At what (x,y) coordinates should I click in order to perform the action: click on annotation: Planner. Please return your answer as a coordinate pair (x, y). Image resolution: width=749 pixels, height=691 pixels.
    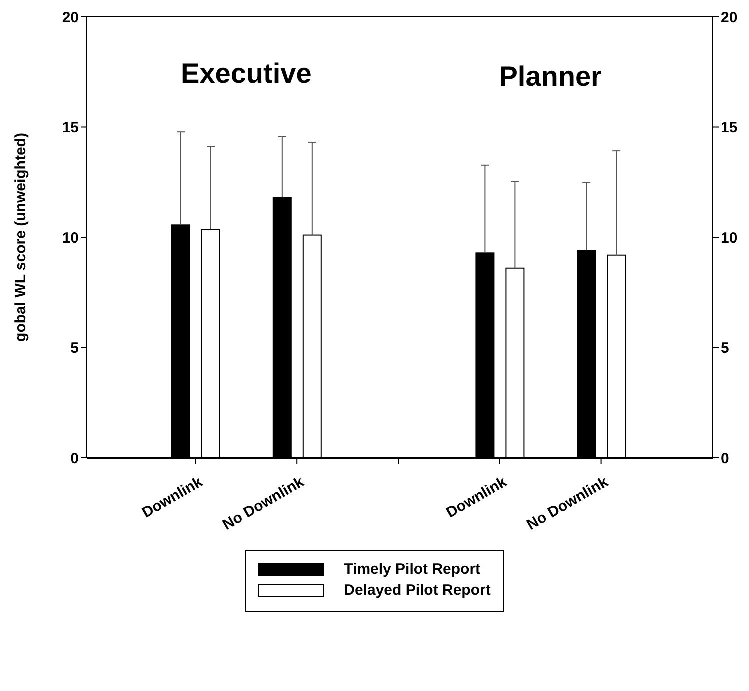
    Looking at the image, I should click on (550, 76).